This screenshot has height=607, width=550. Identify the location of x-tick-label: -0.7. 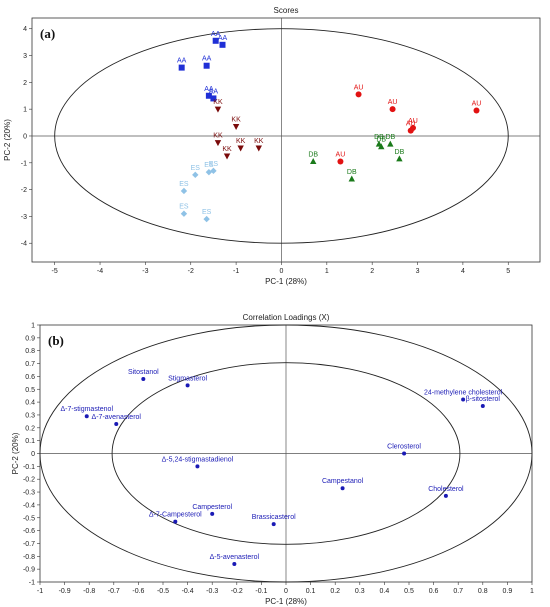
(114, 591).